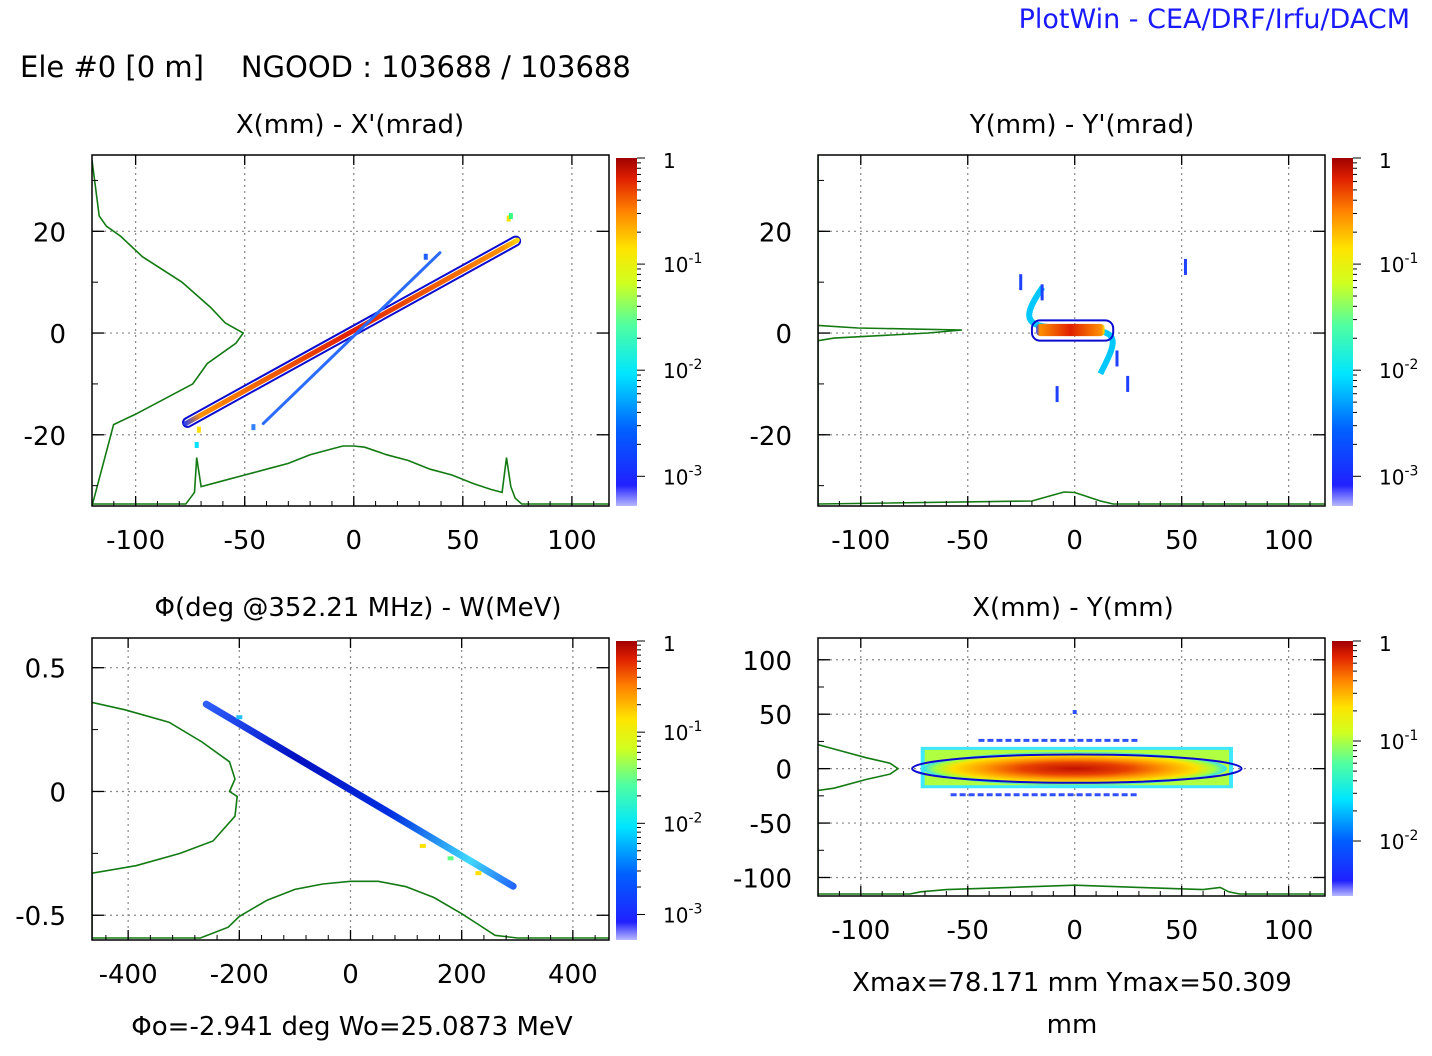  What do you see at coordinates (1214, 19) in the screenshot?
I see `brand-label: PlotWin - CEA/DRF/Irfu/DACM` at bounding box center [1214, 19].